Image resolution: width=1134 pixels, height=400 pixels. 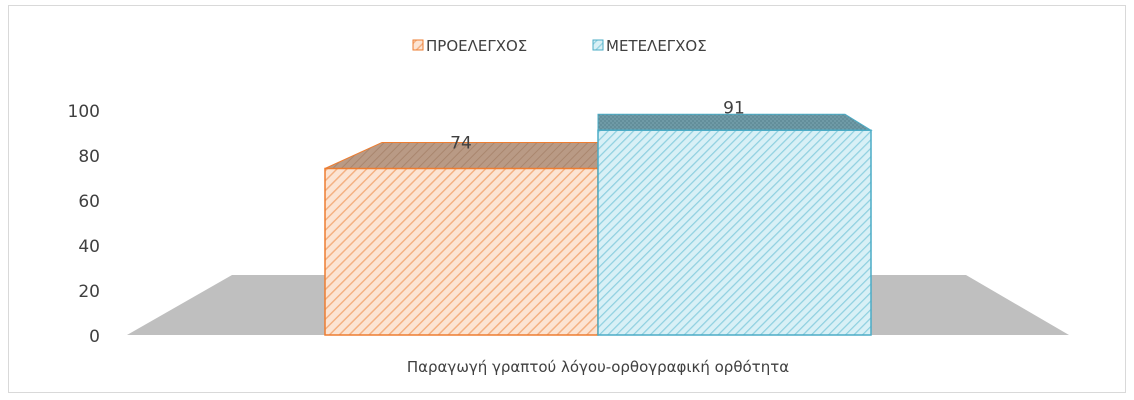 What do you see at coordinates (84, 112) in the screenshot?
I see `y-tick-label: 100` at bounding box center [84, 112].